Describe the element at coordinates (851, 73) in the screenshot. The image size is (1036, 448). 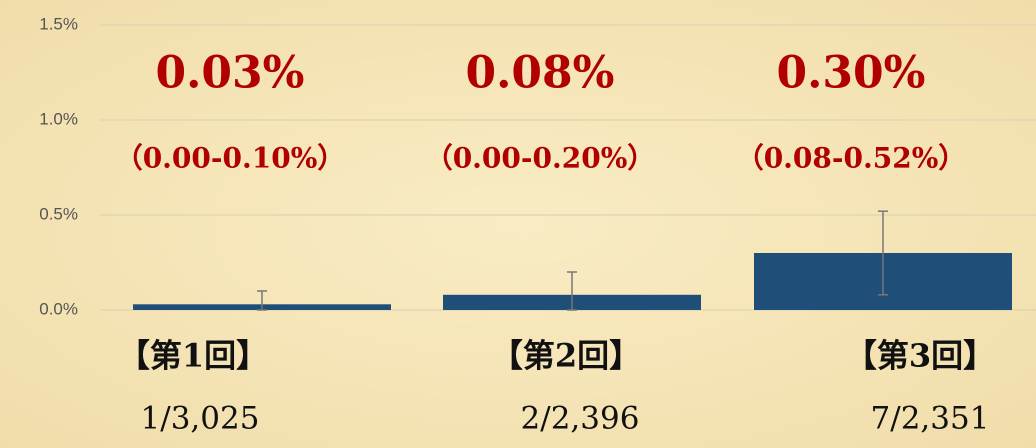
I see `value-label: 0.30%` at that location.